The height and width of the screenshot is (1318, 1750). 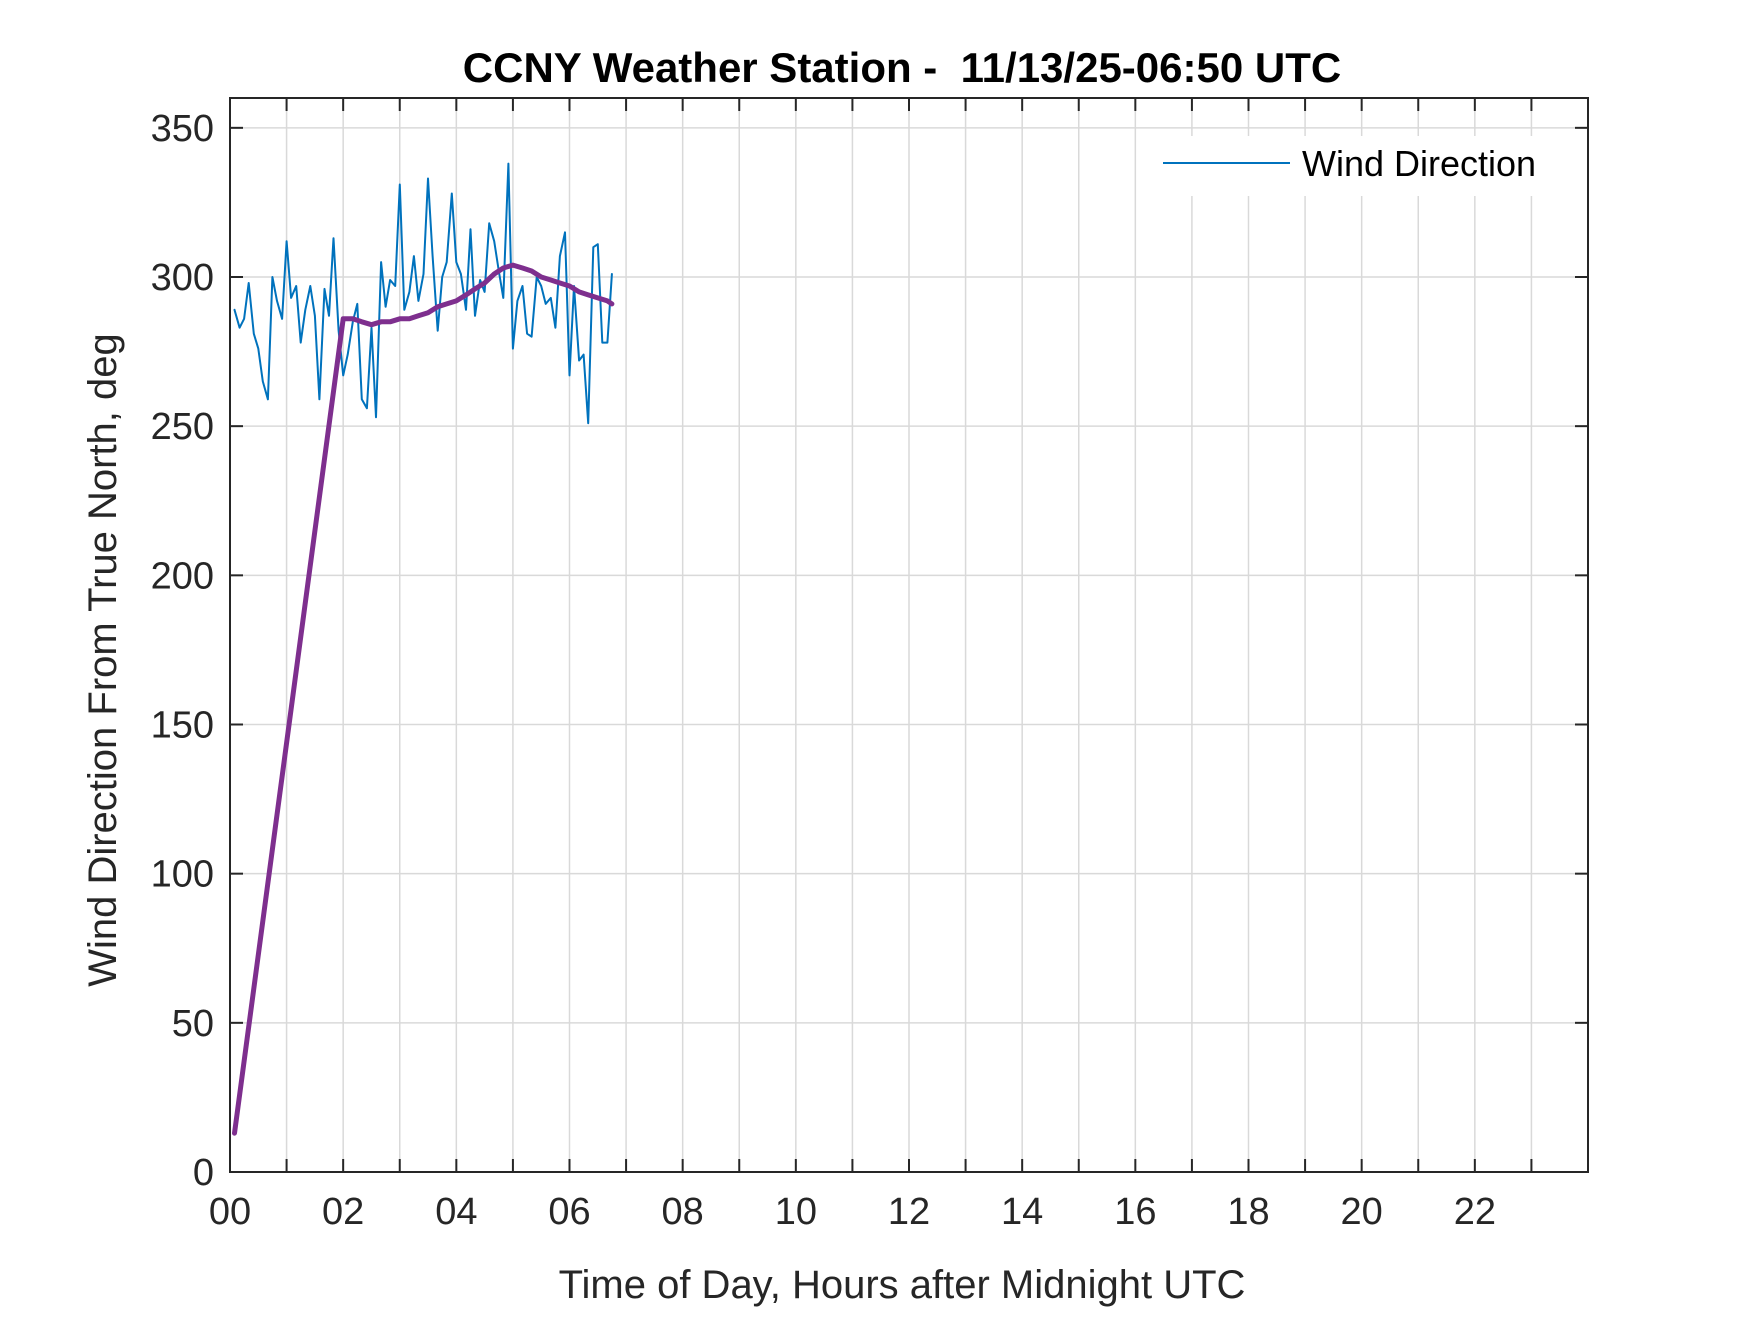 I want to click on legend-box, so click(x=1355, y=166).